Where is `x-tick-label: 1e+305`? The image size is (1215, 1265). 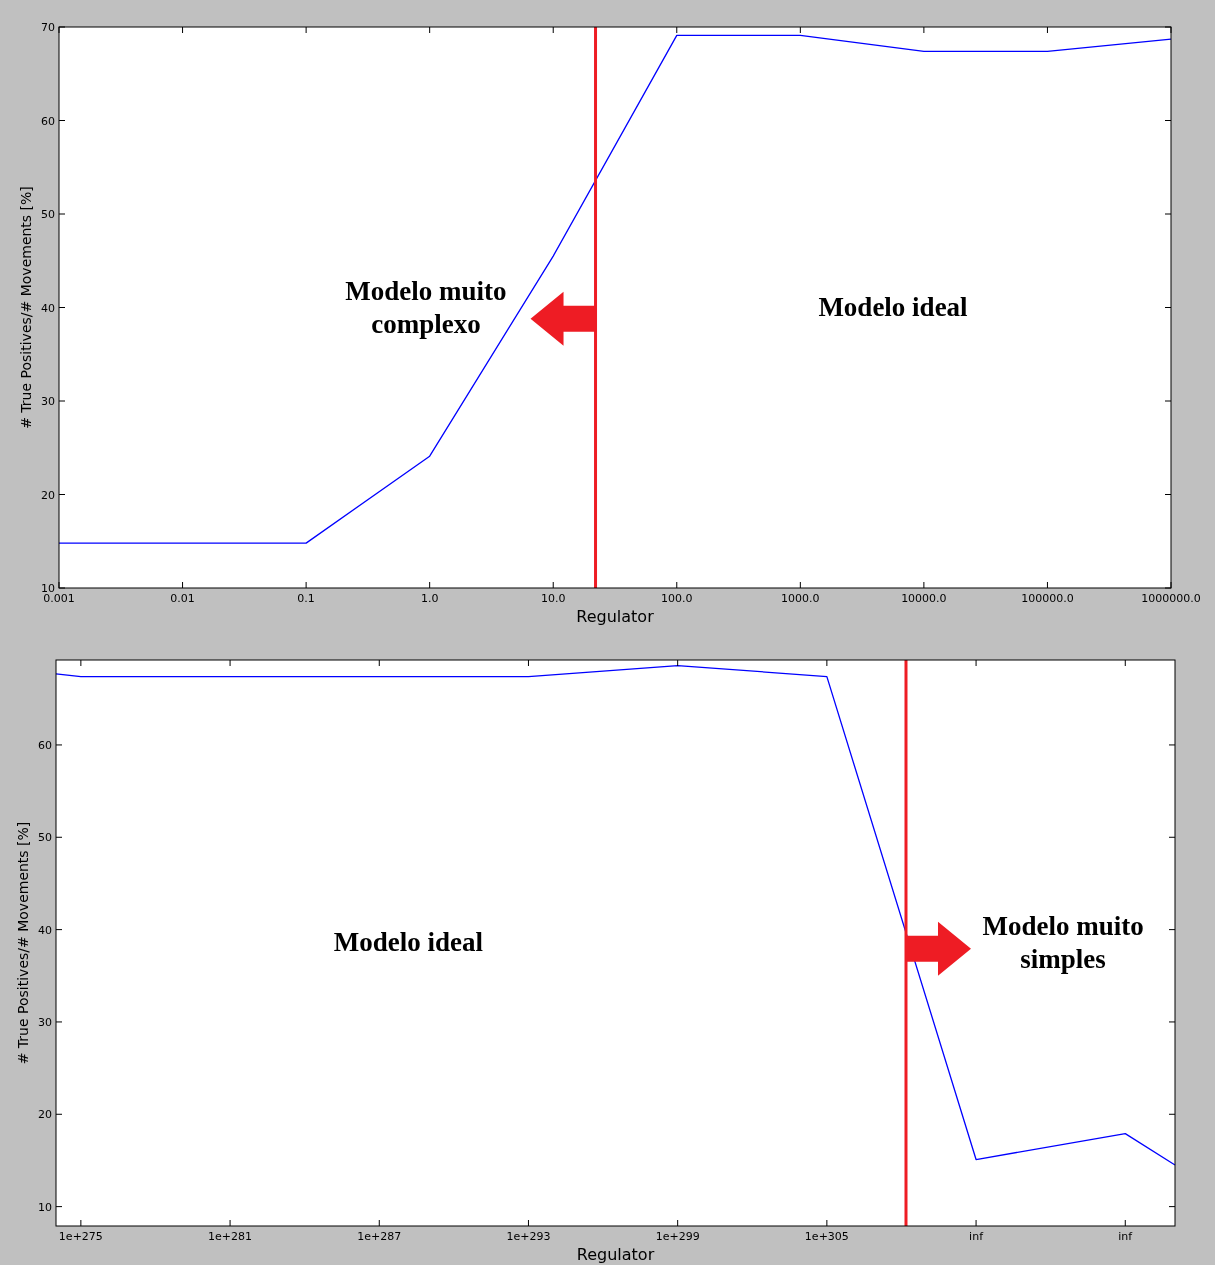
x-tick-label: 1e+305 is located at coordinates (826, 1236).